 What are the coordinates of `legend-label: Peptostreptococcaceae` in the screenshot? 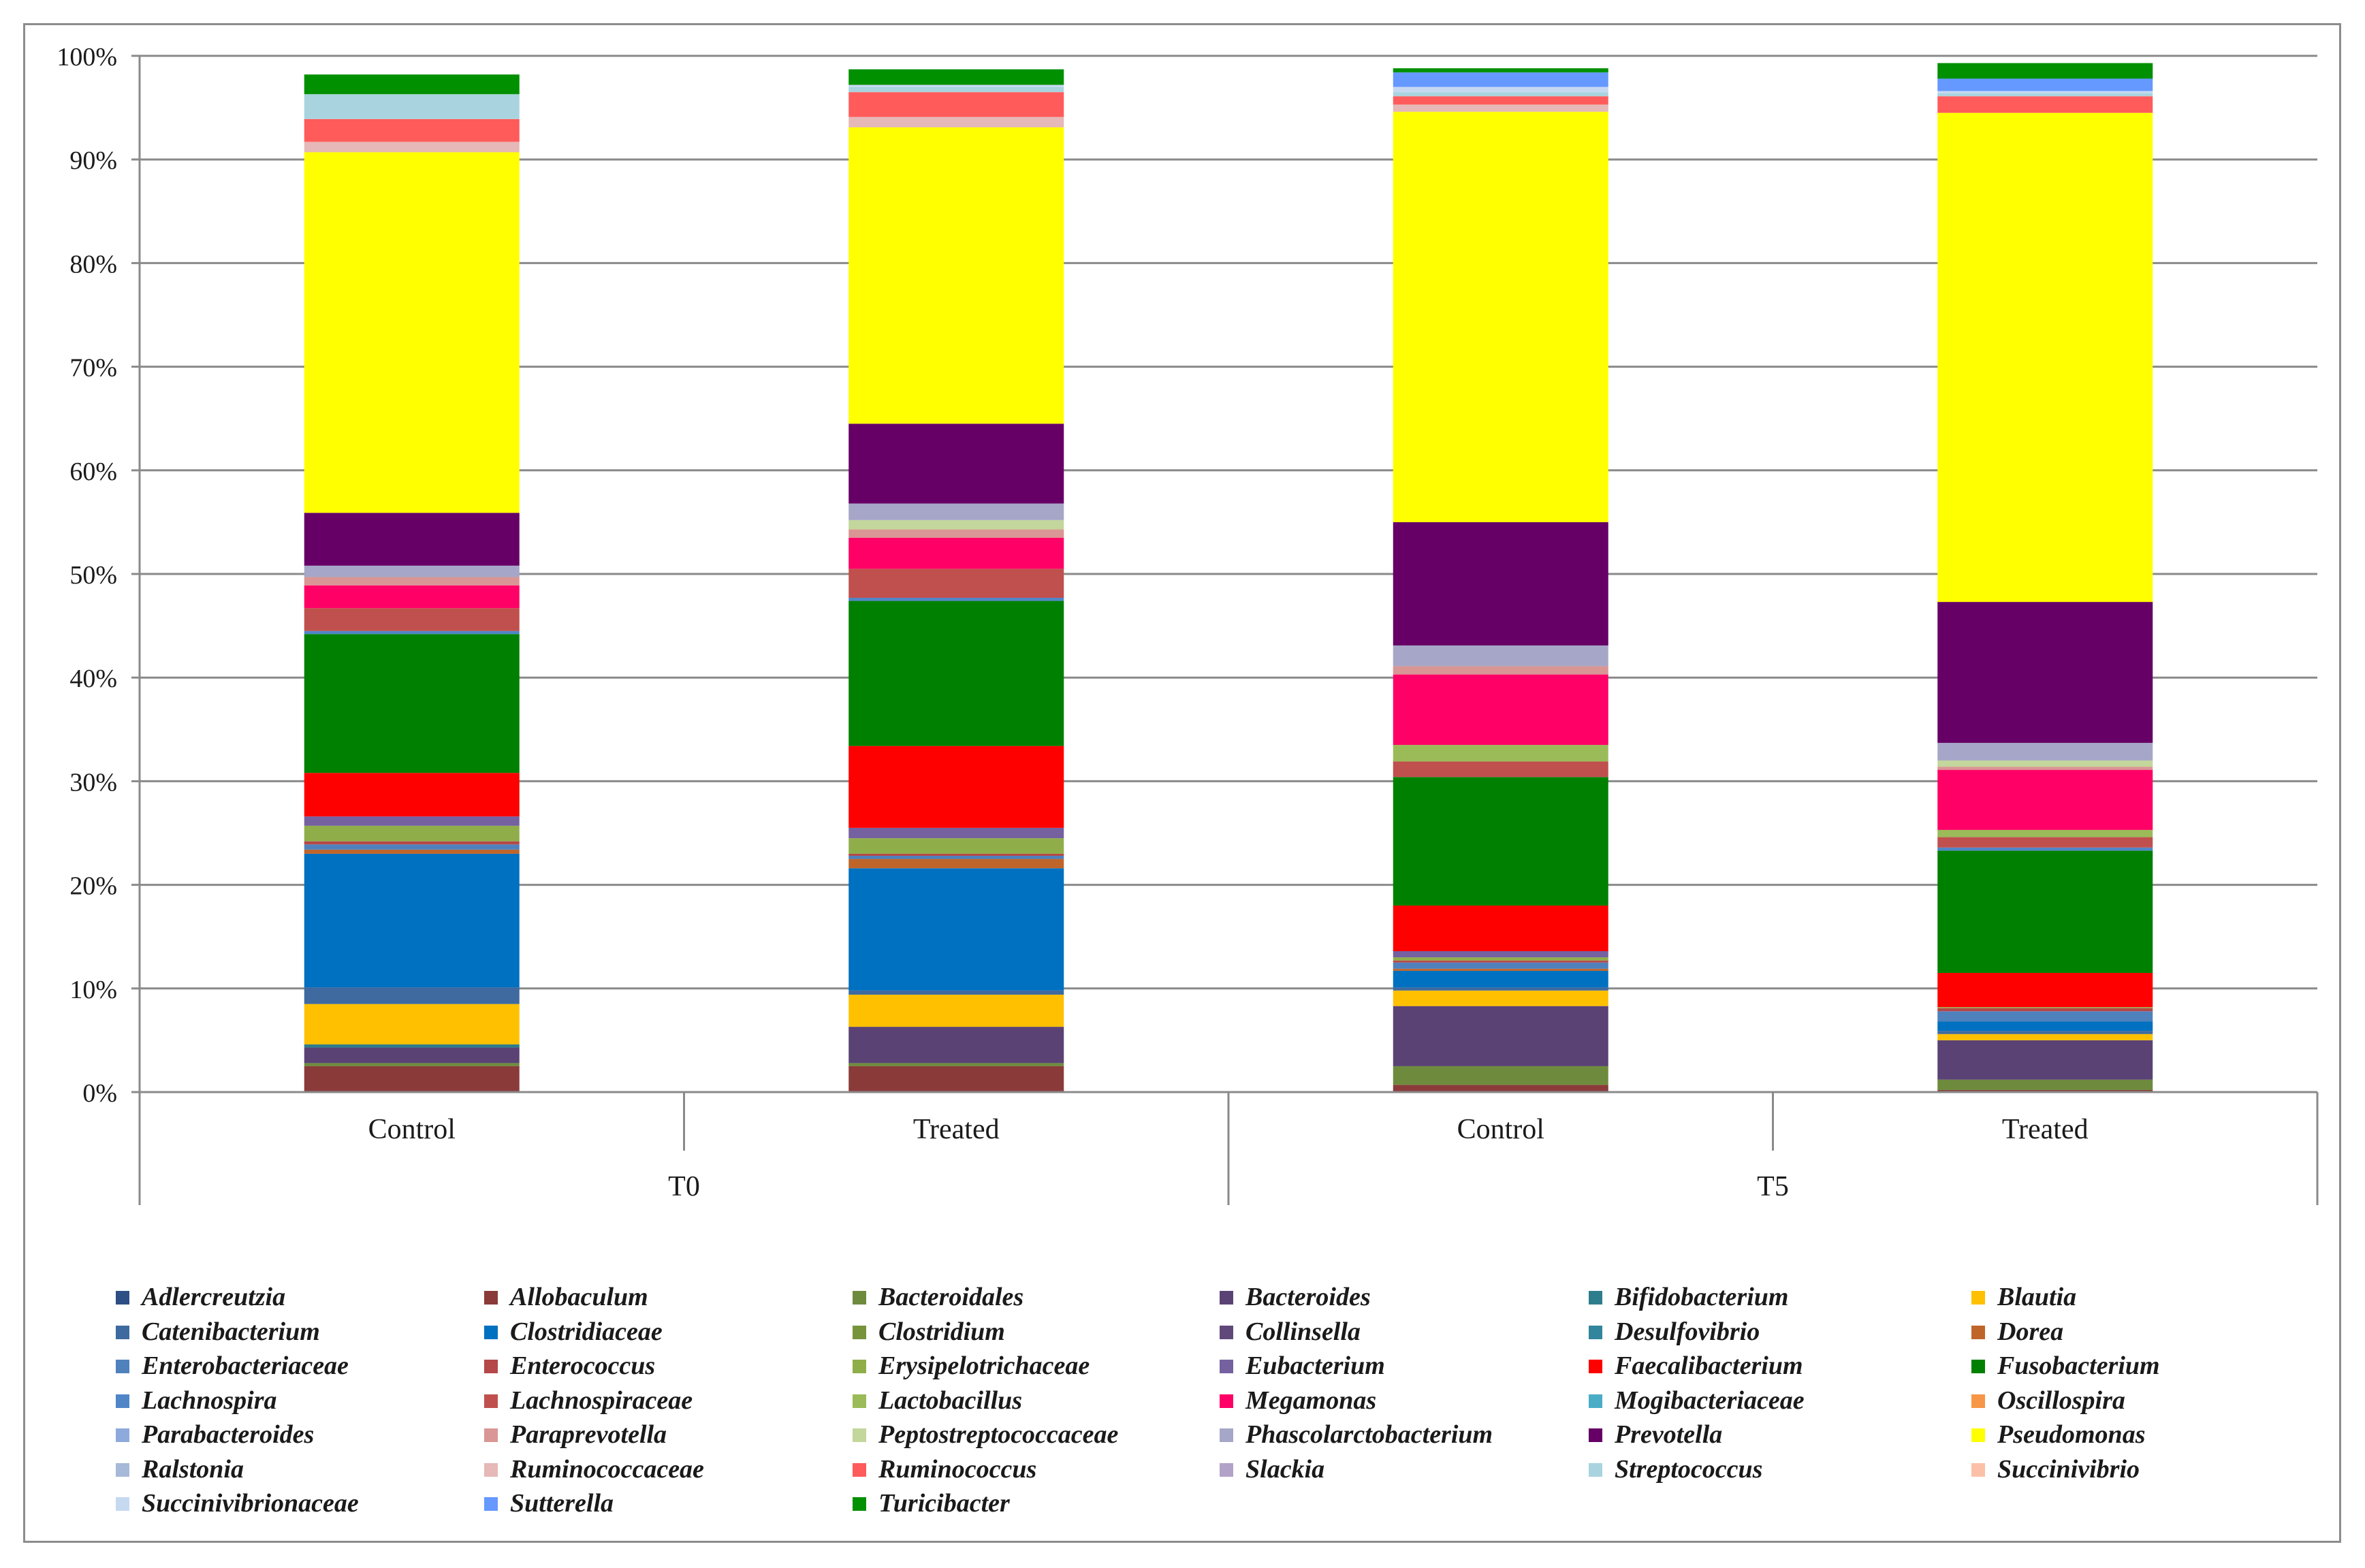 It's located at (999, 1434).